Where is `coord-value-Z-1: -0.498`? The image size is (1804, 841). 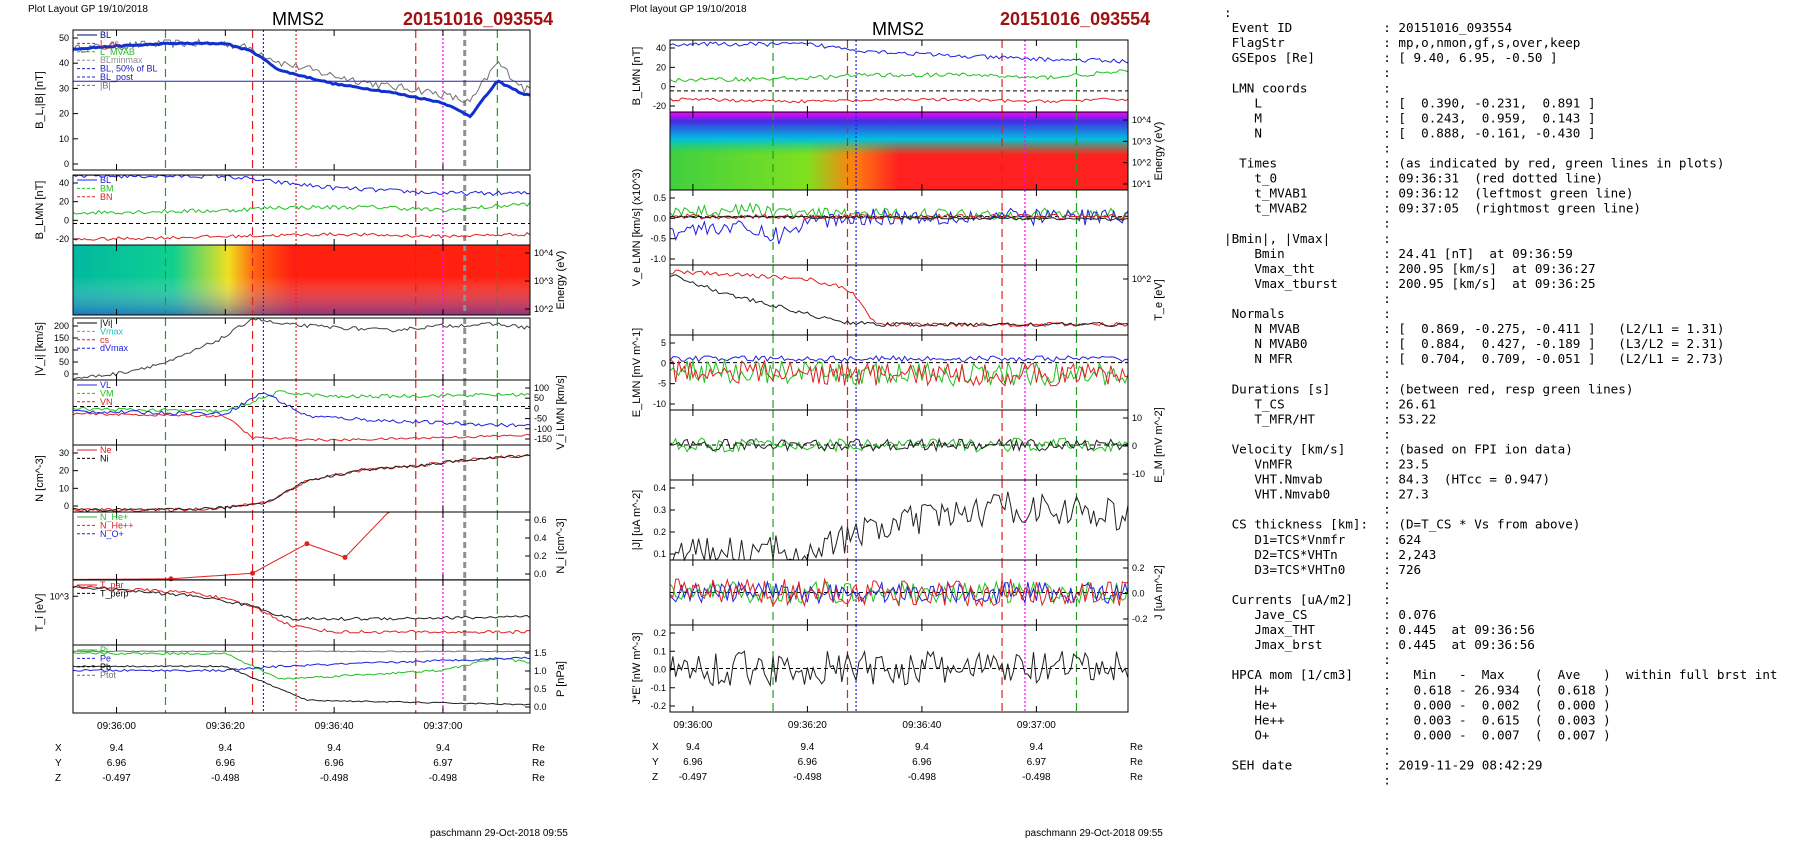 coord-value-Z-1: -0.498 is located at coordinates (807, 777).